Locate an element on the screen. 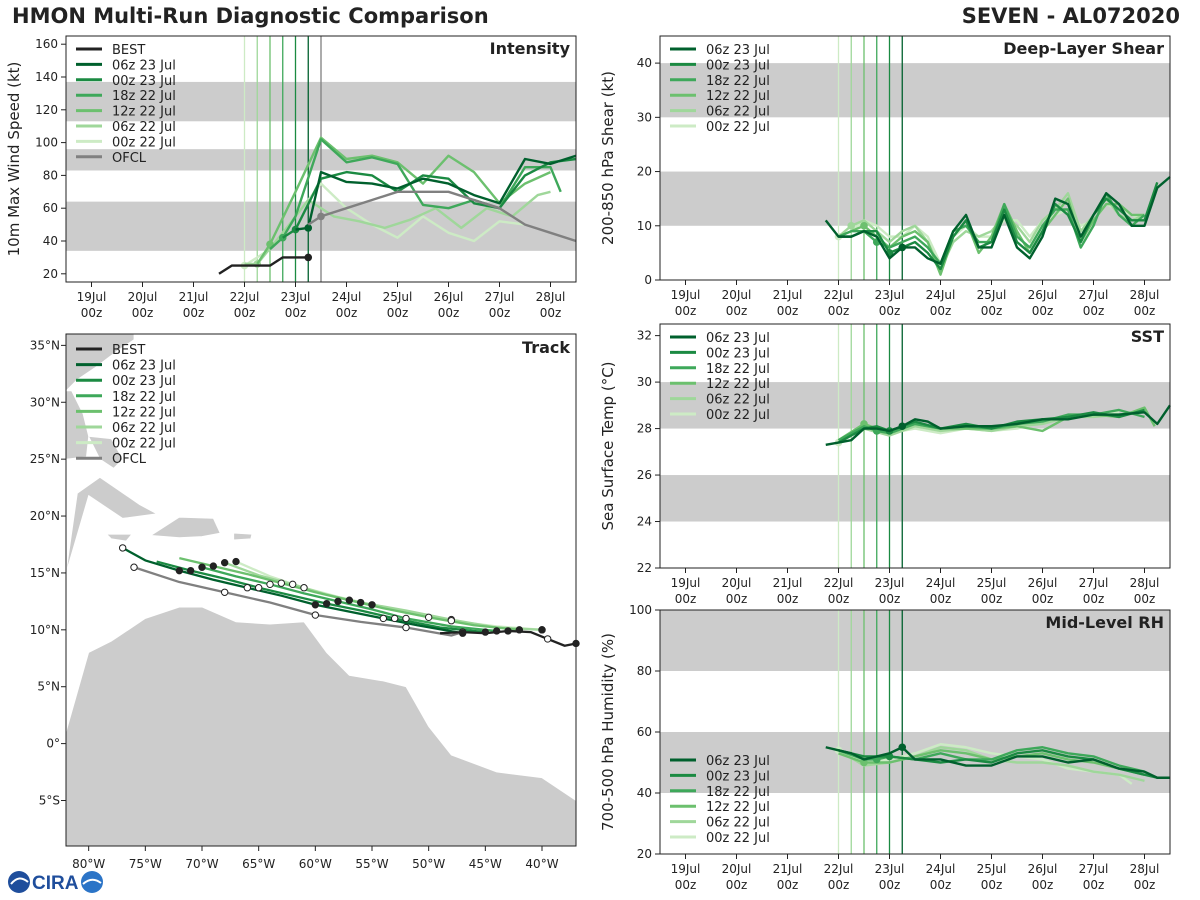 The image size is (1200, 900). x-tick-label: 20Jul is located at coordinates (737, 295).